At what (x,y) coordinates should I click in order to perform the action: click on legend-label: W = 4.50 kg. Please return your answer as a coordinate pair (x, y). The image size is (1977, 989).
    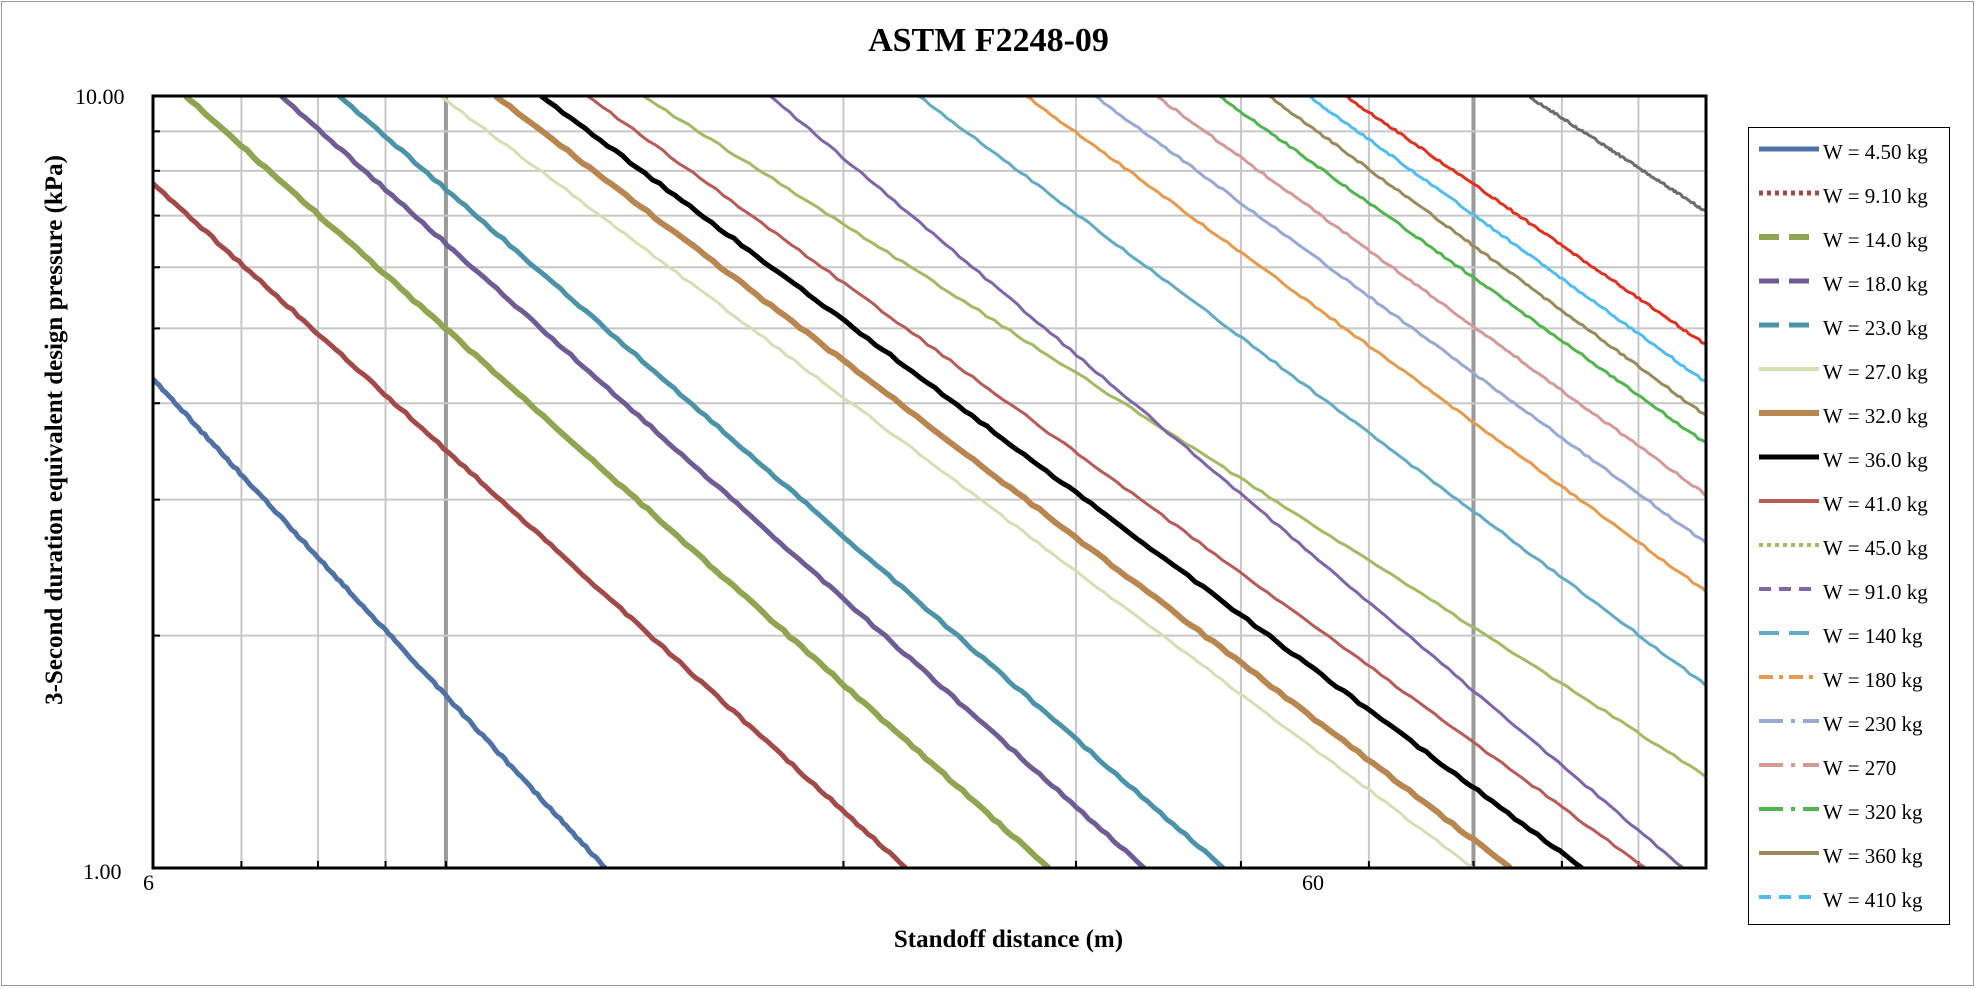
    Looking at the image, I should click on (1875, 152).